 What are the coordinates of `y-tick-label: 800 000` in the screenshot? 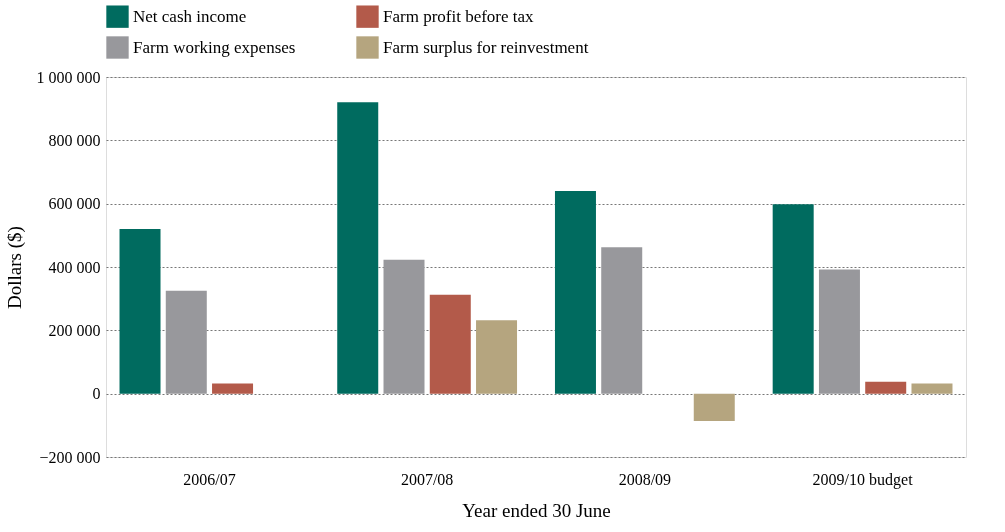 It's located at (74, 140).